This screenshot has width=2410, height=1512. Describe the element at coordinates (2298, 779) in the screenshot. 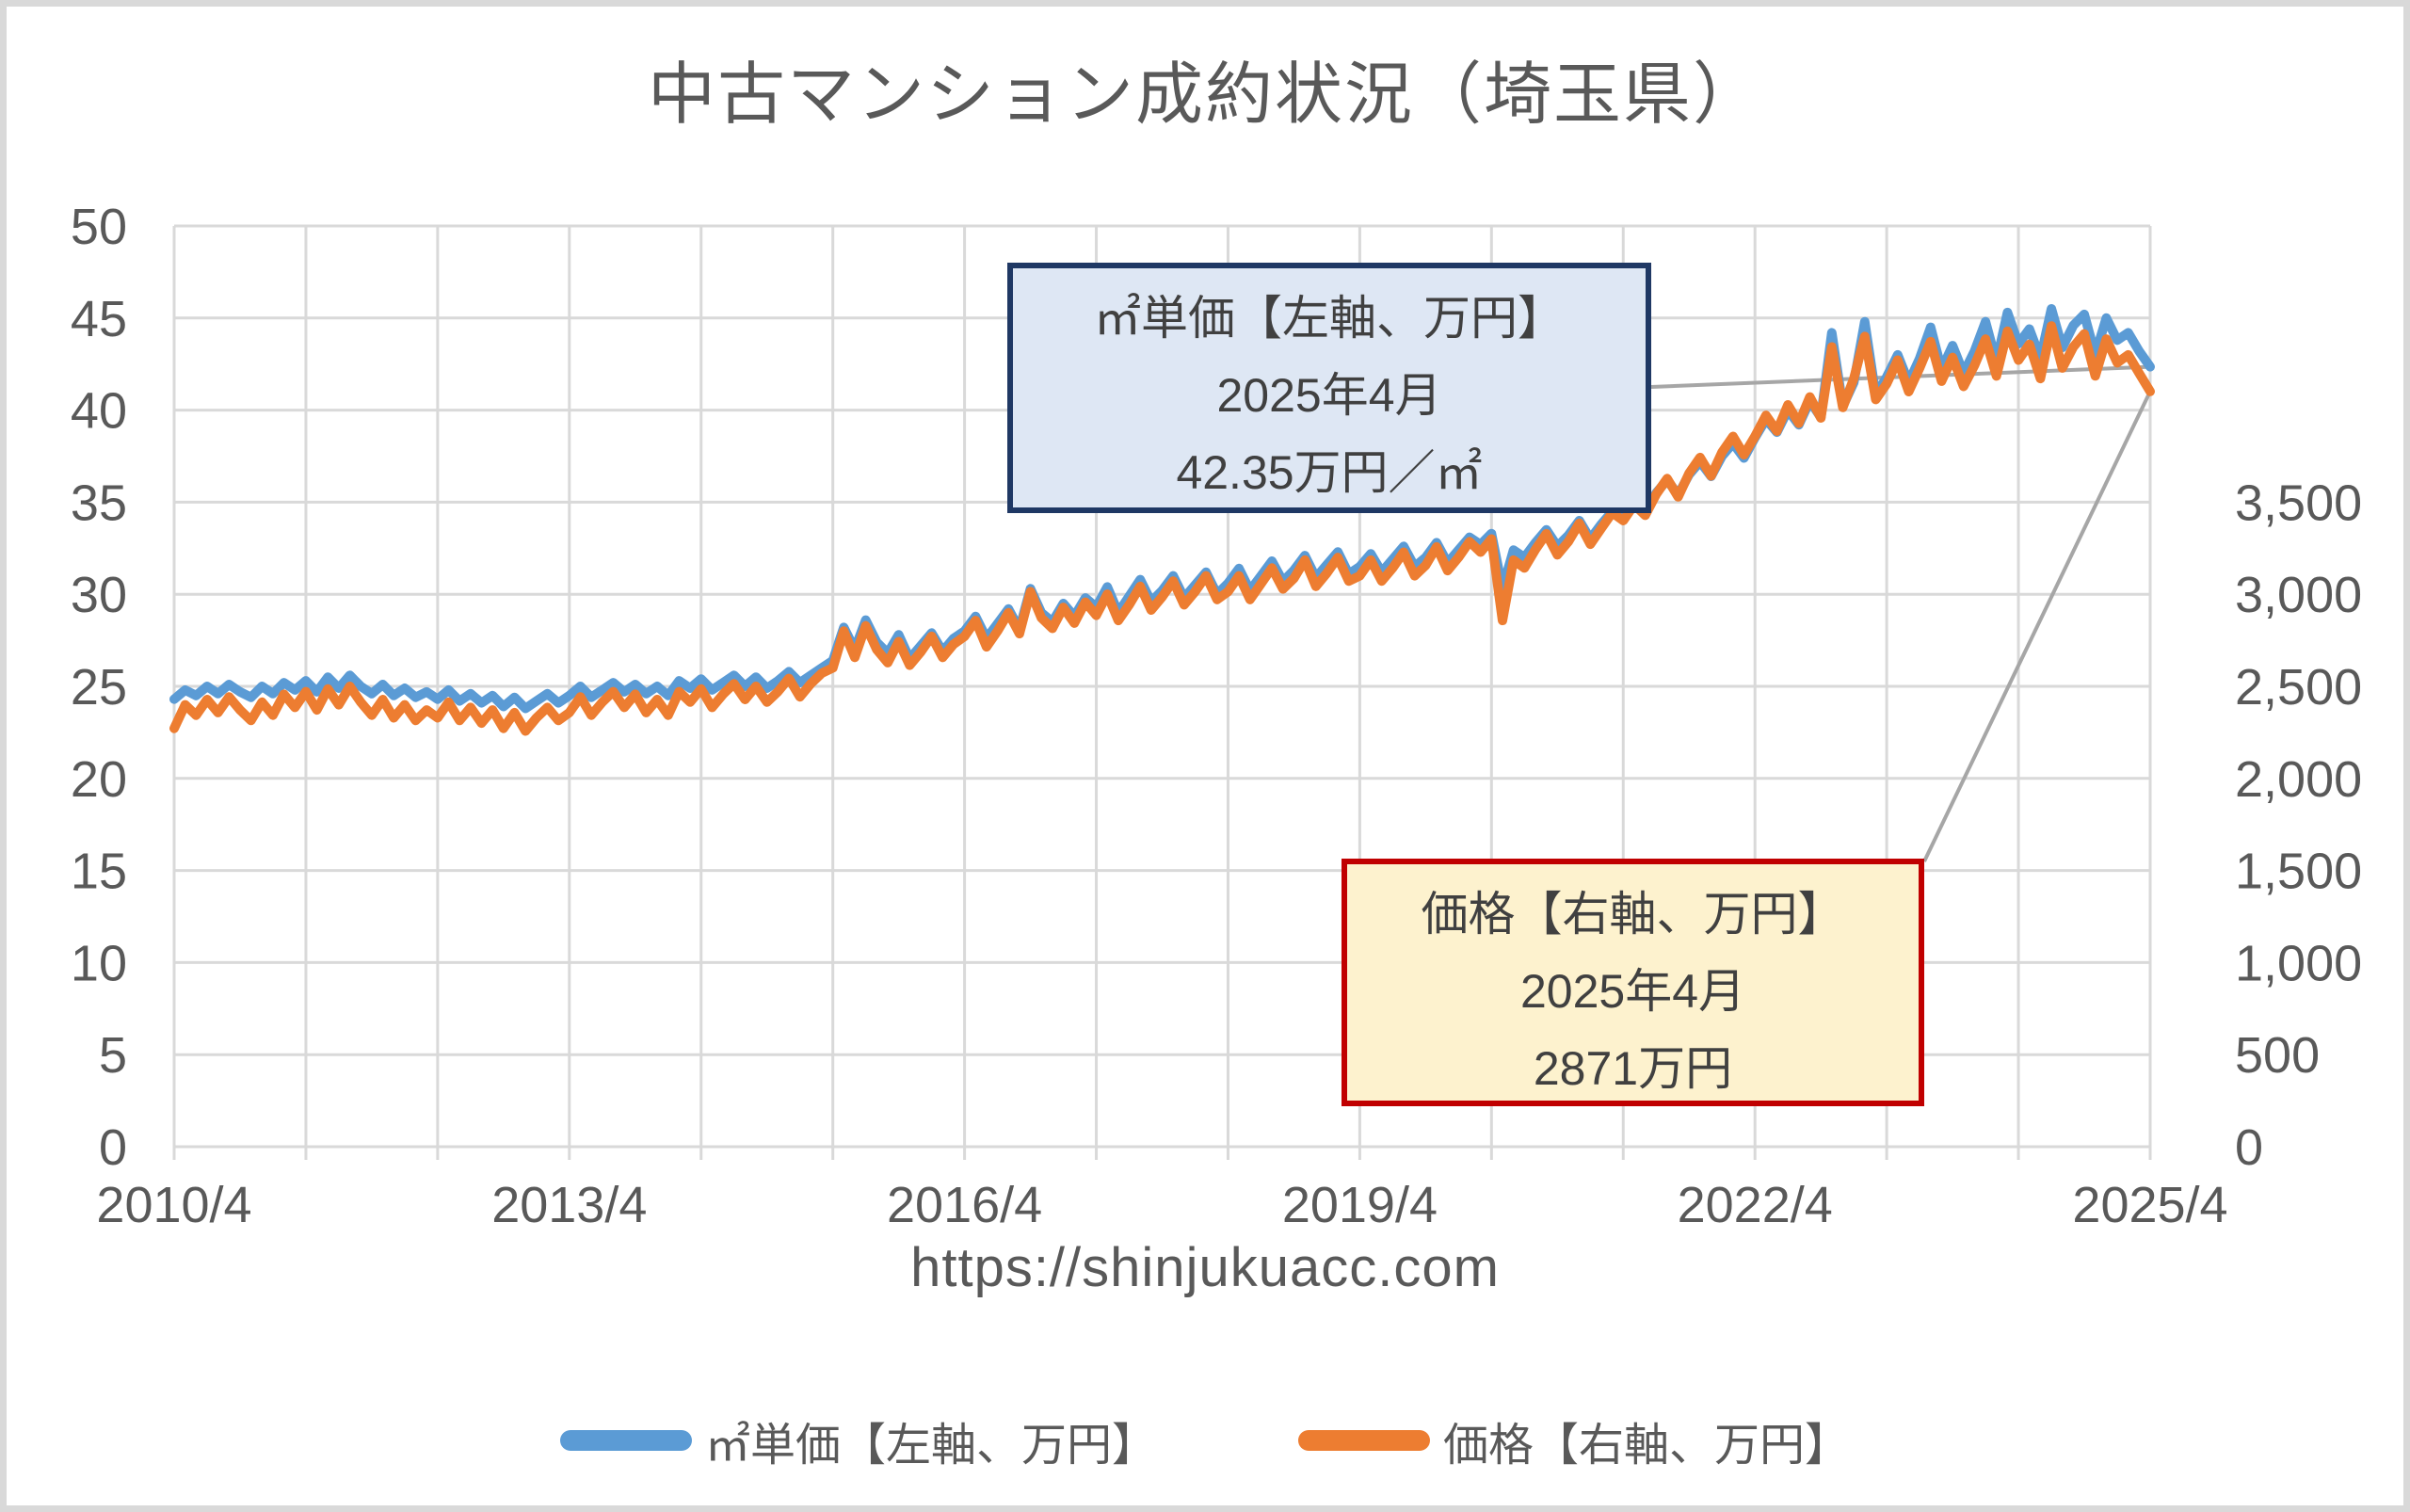

I see `y-axis-tick-label-right: 2,000` at that location.